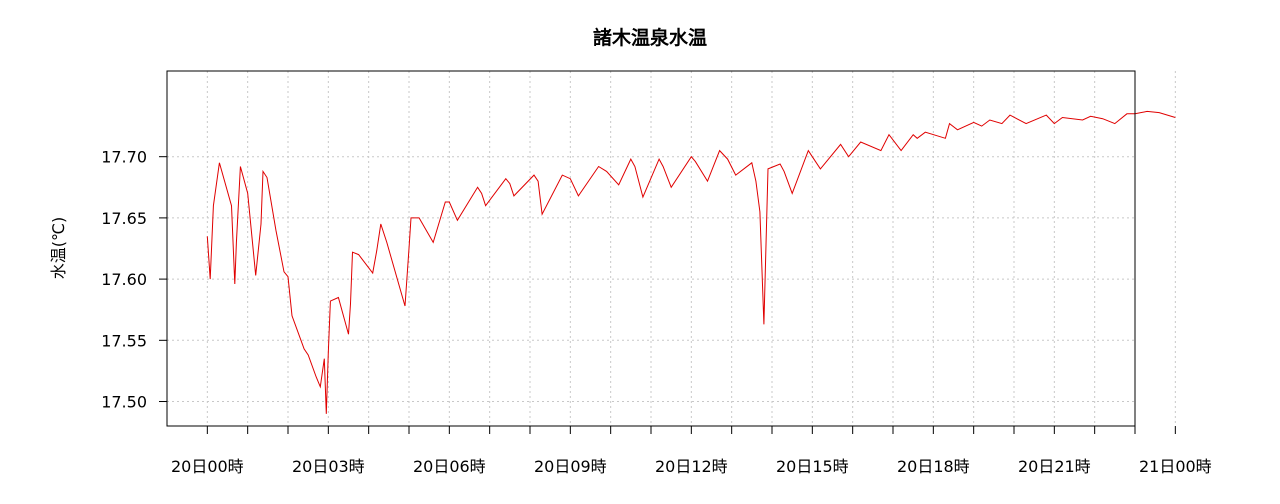  I want to click on chart-title: 諸木温泉水温, so click(650, 37).